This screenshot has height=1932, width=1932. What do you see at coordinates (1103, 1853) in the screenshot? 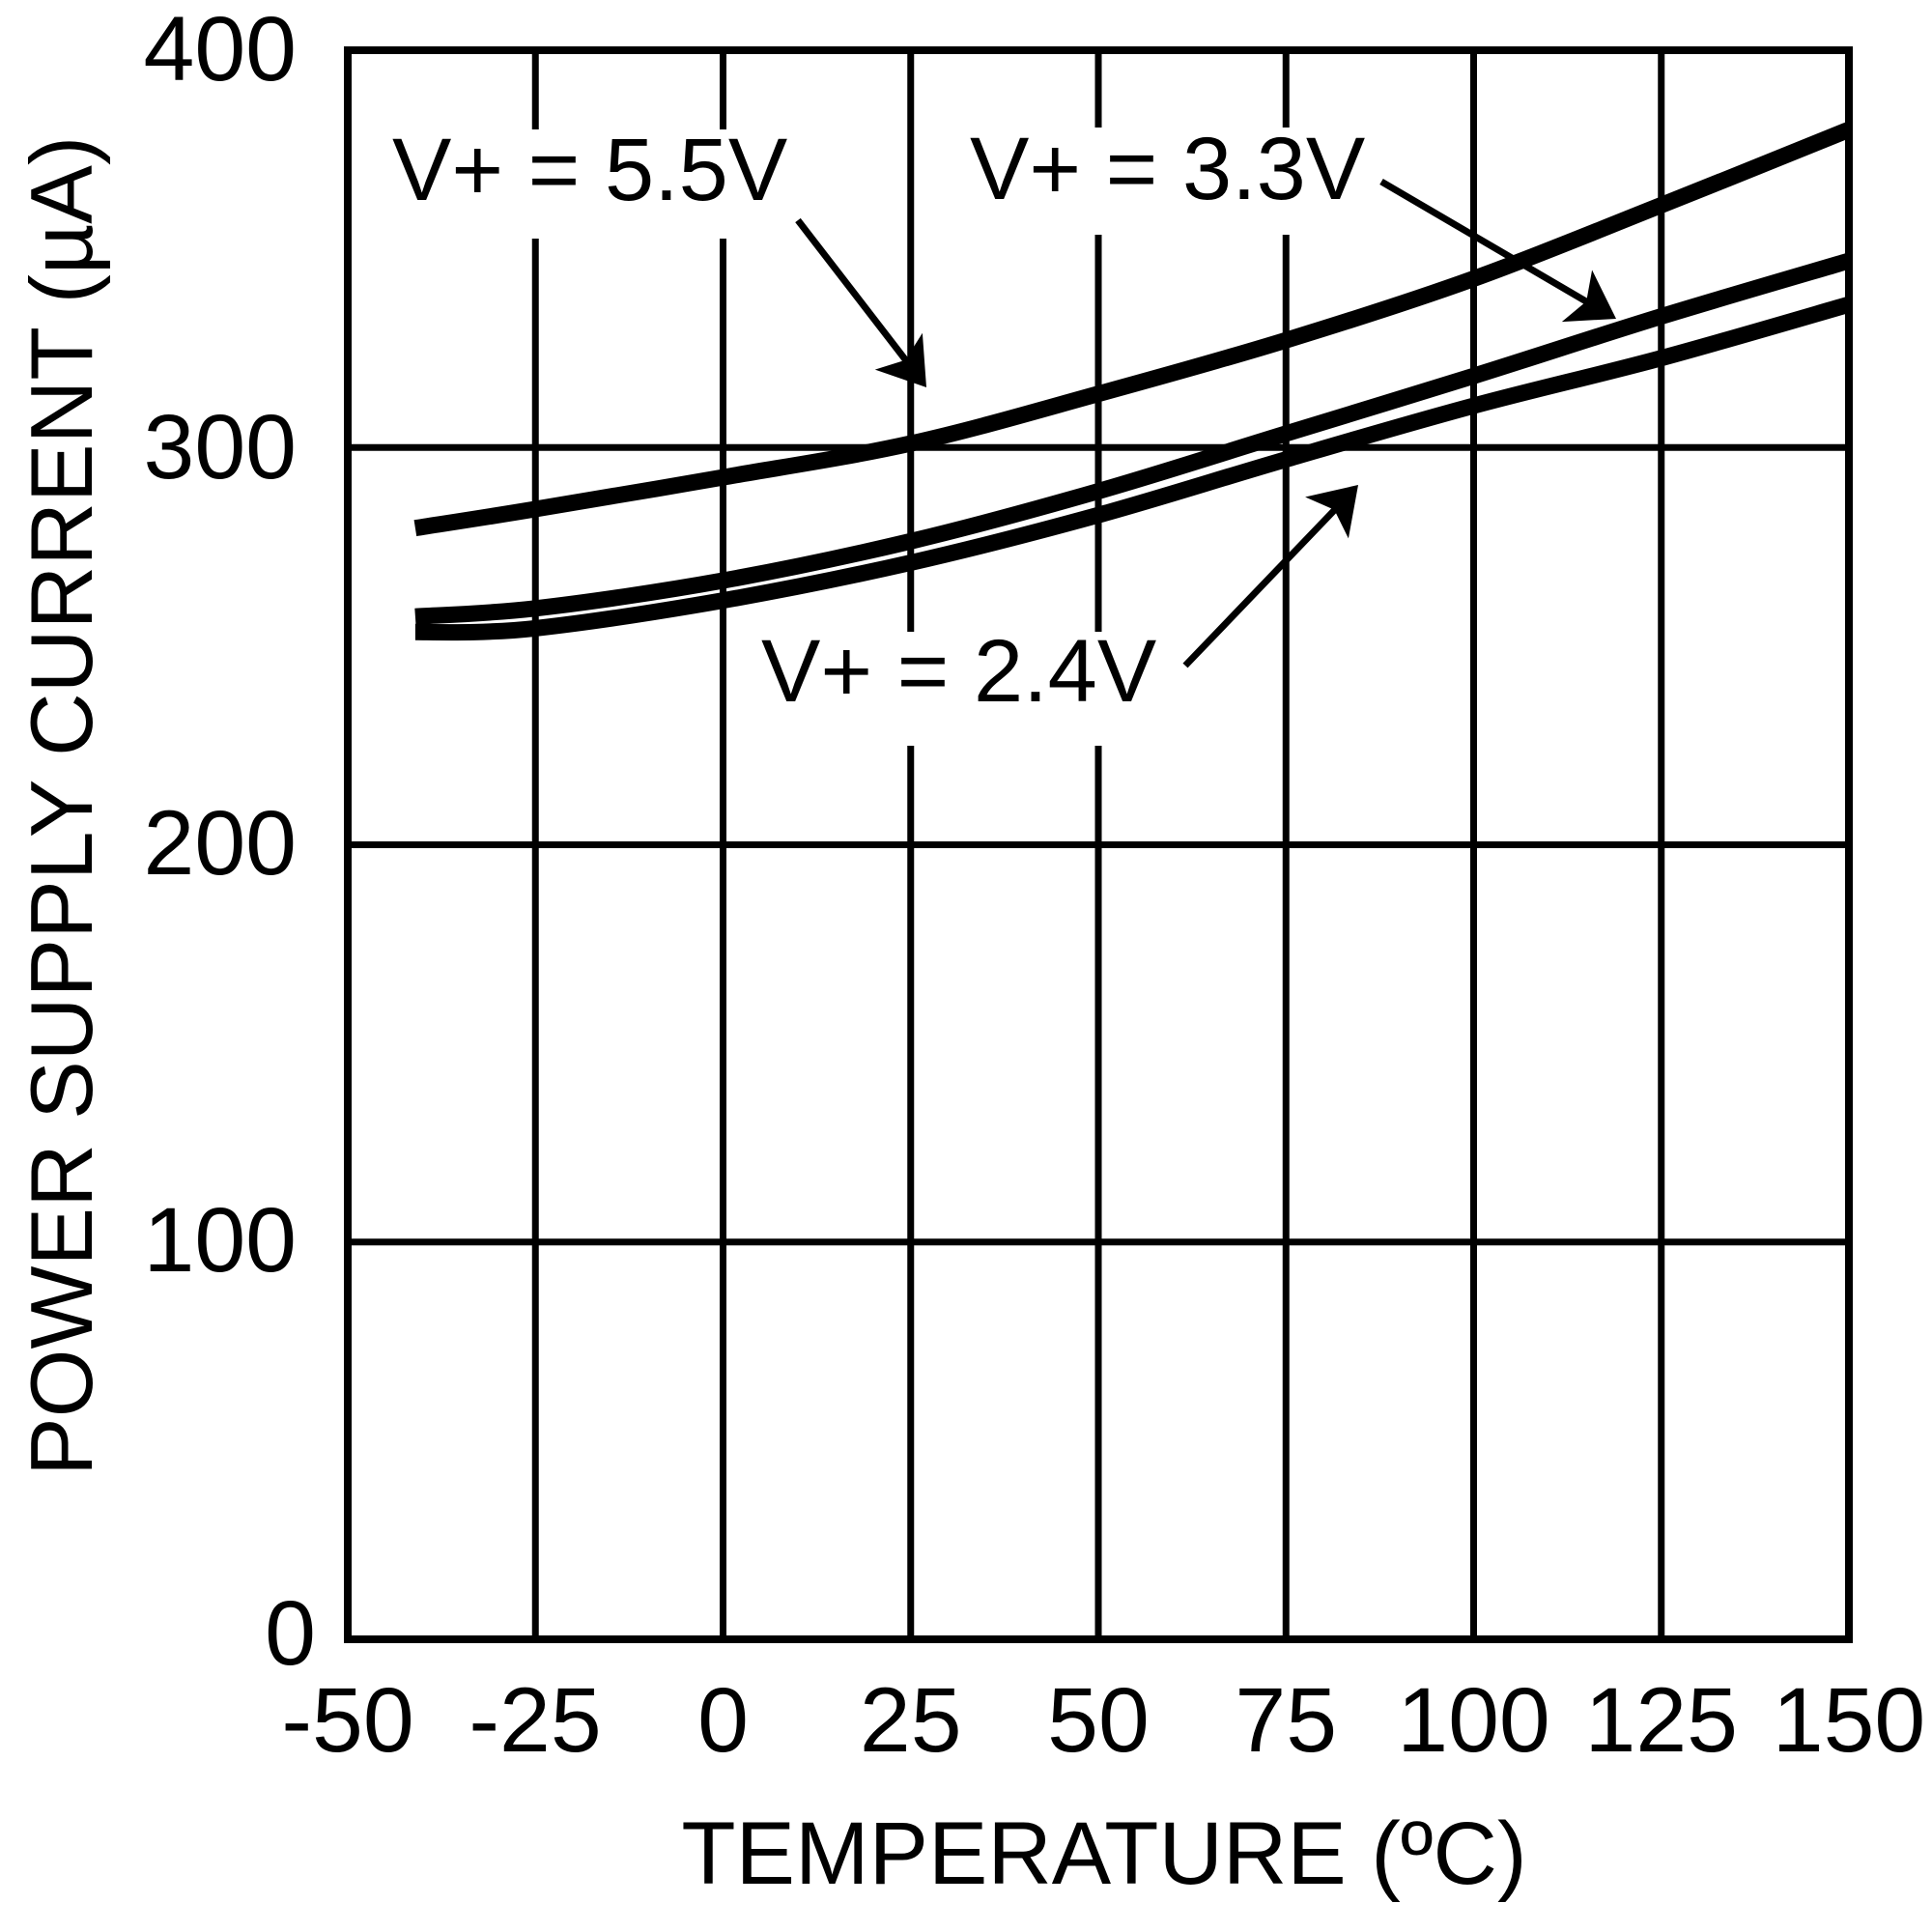
I see `svg-text: TEMPERATURE (ºC)` at bounding box center [1103, 1853].